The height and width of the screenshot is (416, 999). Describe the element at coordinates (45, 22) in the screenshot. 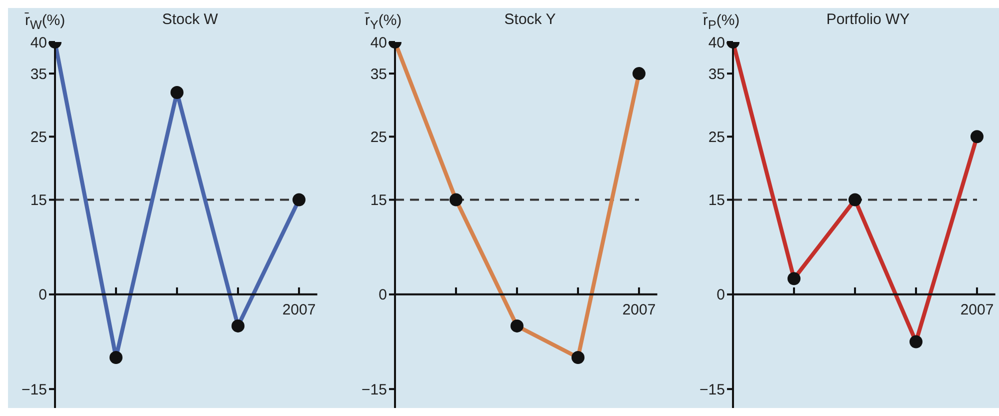

I see `y-axis-title: r̄$_{W}$(%)` at that location.